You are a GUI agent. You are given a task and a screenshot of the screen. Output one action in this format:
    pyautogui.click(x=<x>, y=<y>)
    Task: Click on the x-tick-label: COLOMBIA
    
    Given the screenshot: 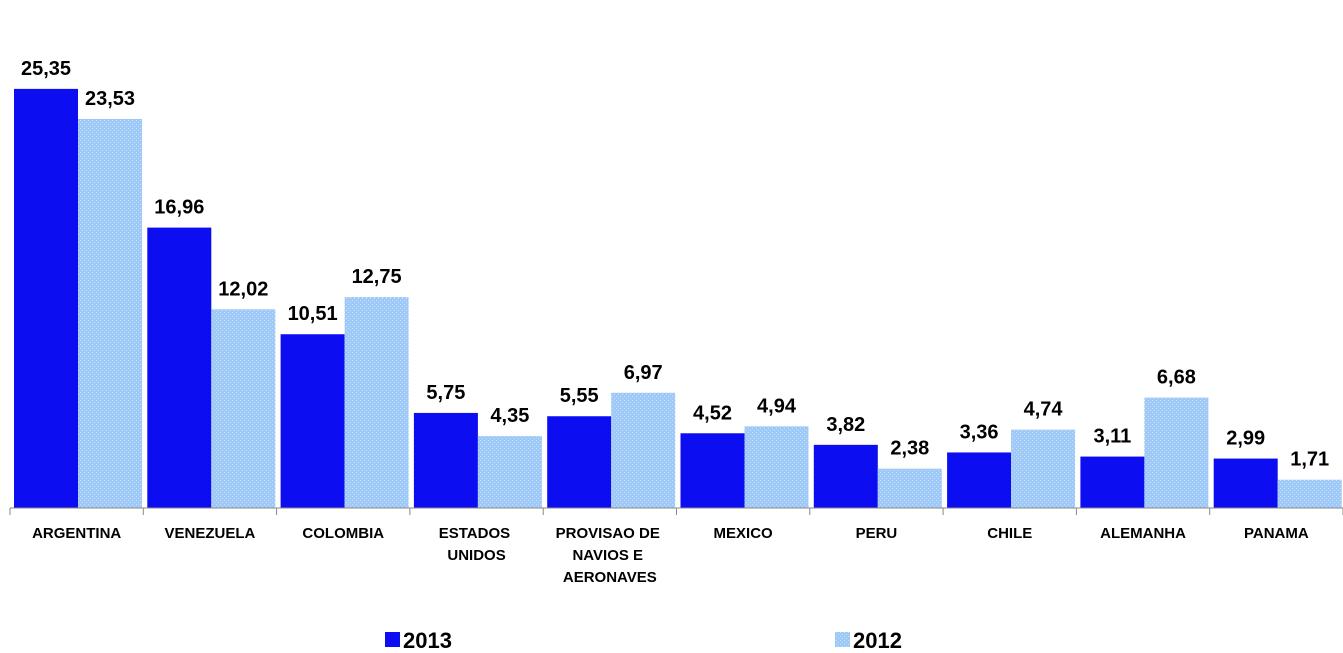 What is the action you would take?
    pyautogui.click(x=343, y=533)
    